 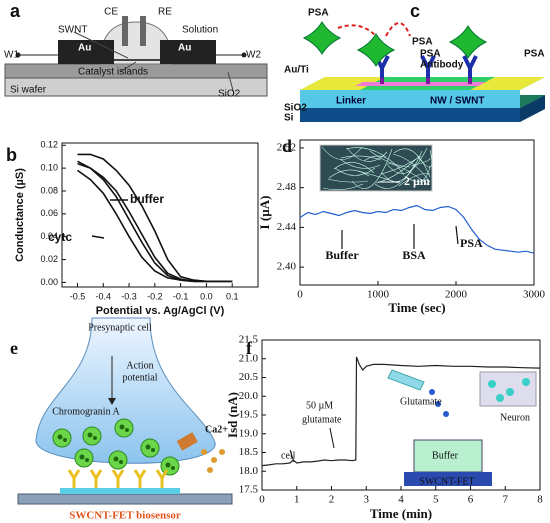 I want to click on label: Presynaptic cell, so click(x=120, y=327).